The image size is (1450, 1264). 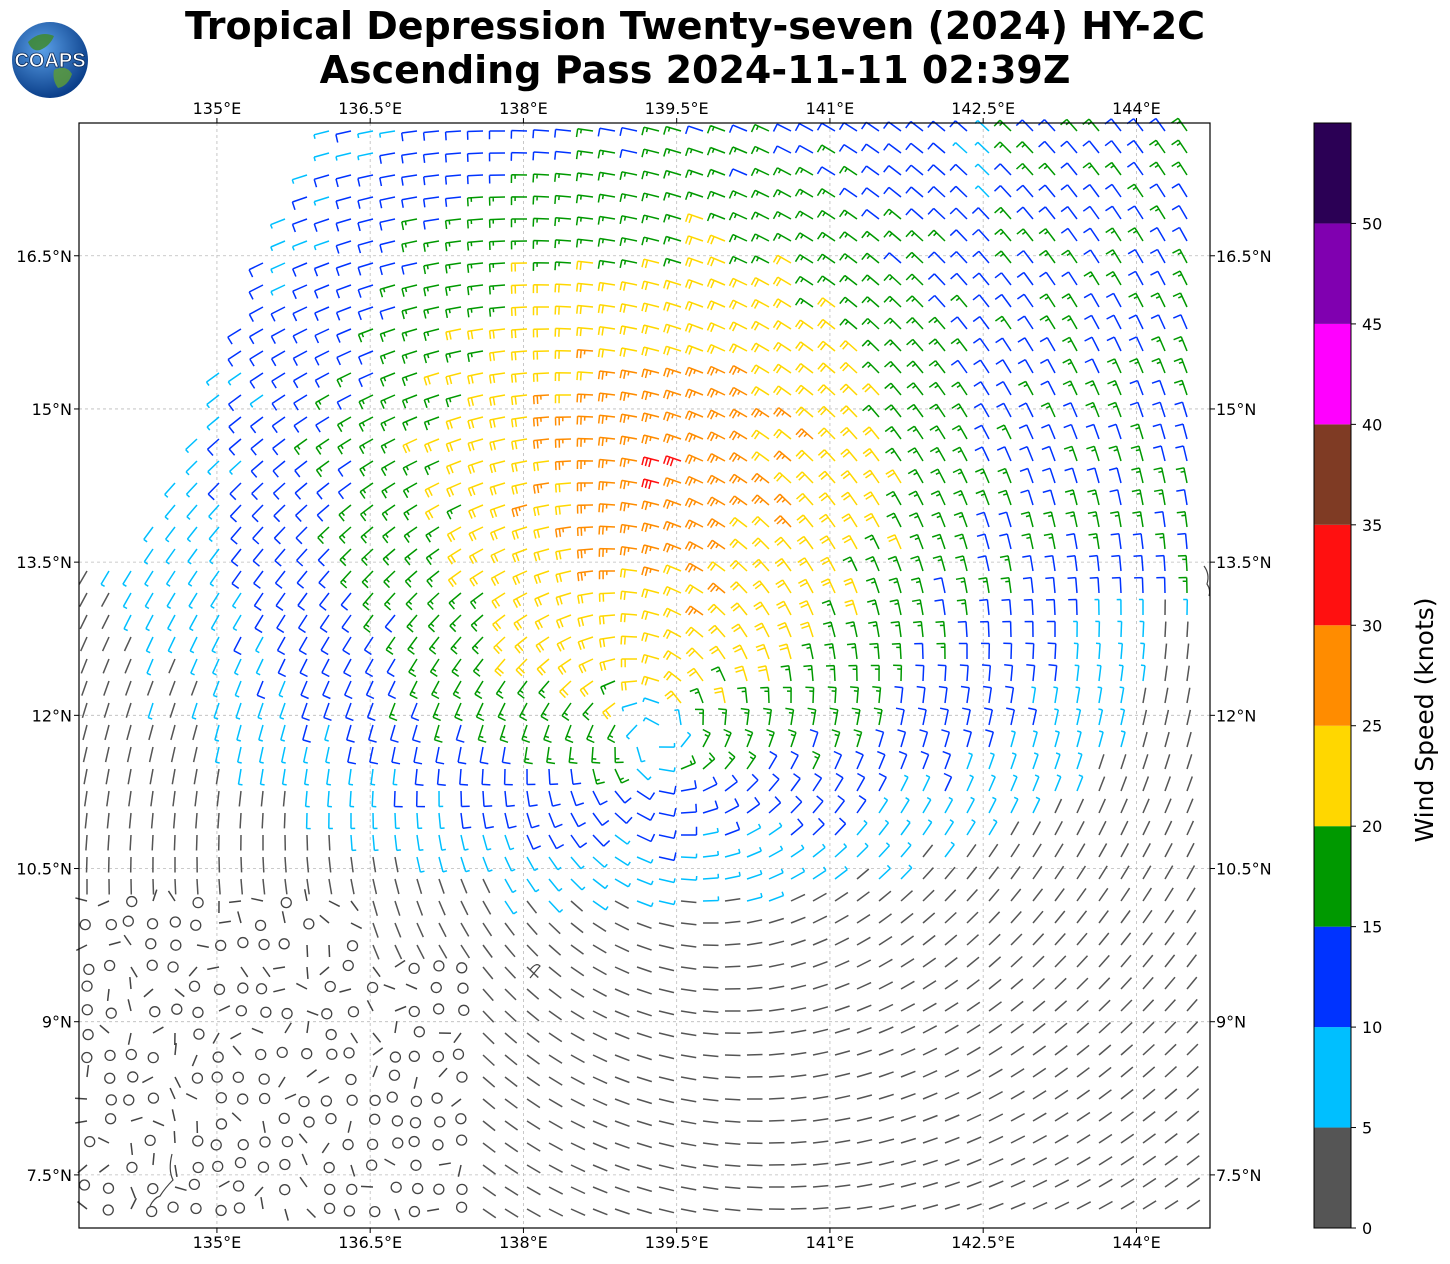 What do you see at coordinates (377, 1037) in the screenshot?
I see `barb-1964` at bounding box center [377, 1037].